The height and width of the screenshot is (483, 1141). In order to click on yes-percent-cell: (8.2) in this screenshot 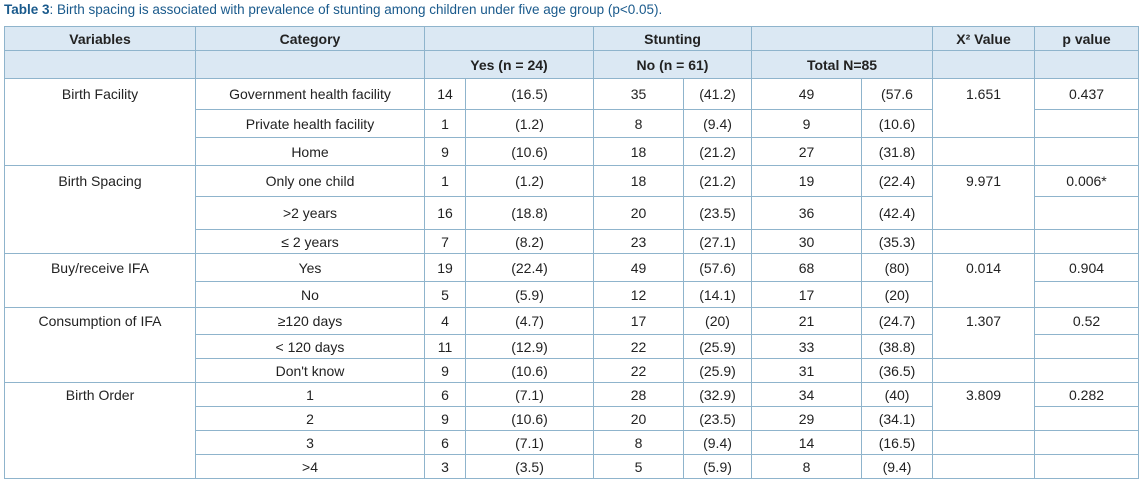, I will do `click(529, 241)`.